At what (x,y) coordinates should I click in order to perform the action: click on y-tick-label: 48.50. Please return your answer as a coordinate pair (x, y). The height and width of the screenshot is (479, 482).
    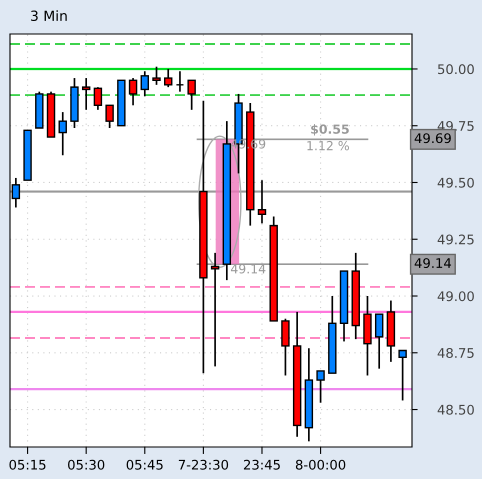
    Looking at the image, I should click on (456, 409).